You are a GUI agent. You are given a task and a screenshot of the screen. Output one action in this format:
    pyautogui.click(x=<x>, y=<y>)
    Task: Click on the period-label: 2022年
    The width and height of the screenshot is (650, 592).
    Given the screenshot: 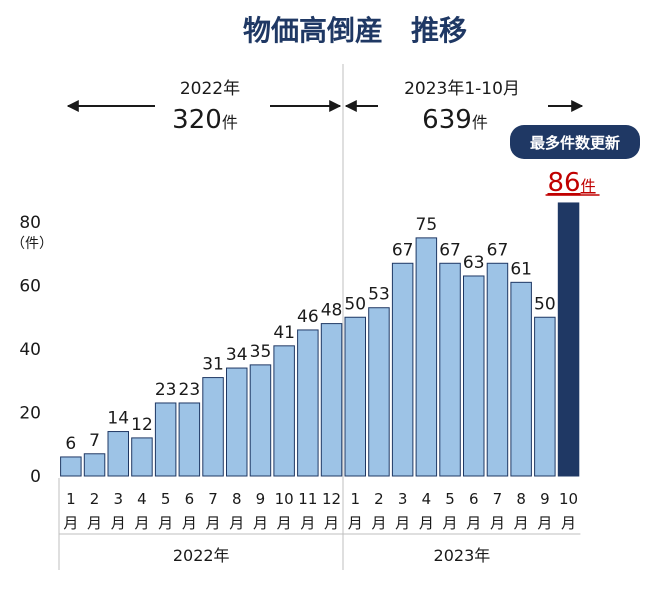 What is the action you would take?
    pyautogui.click(x=210, y=89)
    